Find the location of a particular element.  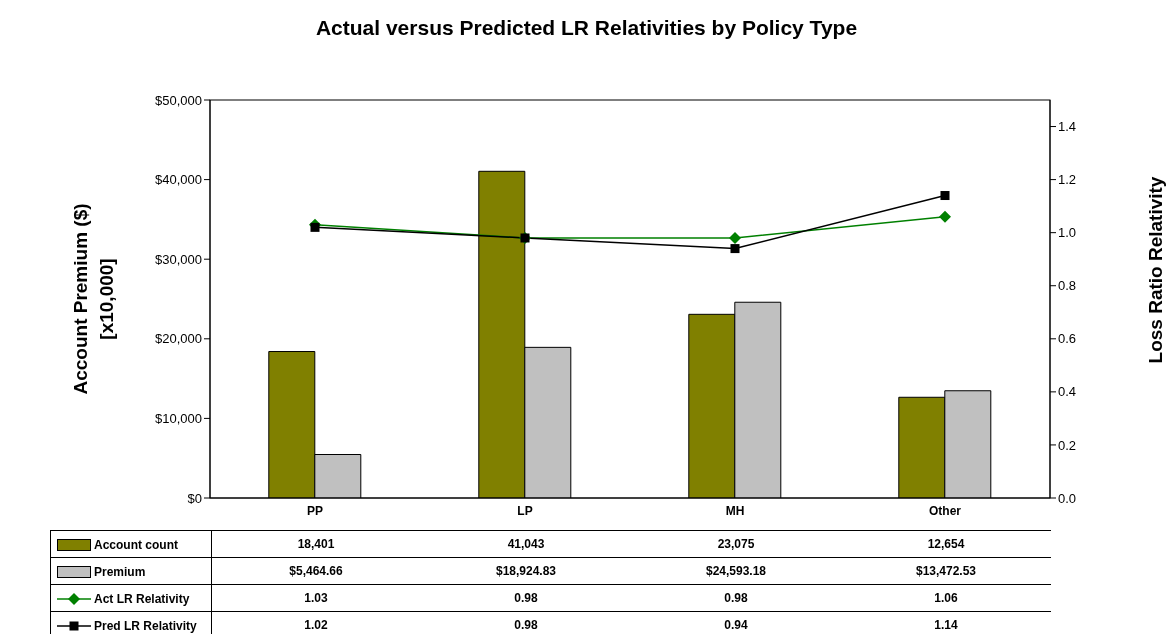

data-label: 1.14 is located at coordinates (946, 625).